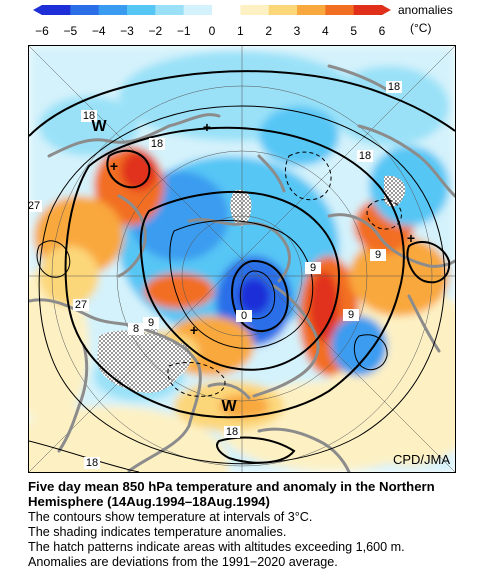  What do you see at coordinates (99, 31) in the screenshot?
I see `legend-tick-label: −4` at bounding box center [99, 31].